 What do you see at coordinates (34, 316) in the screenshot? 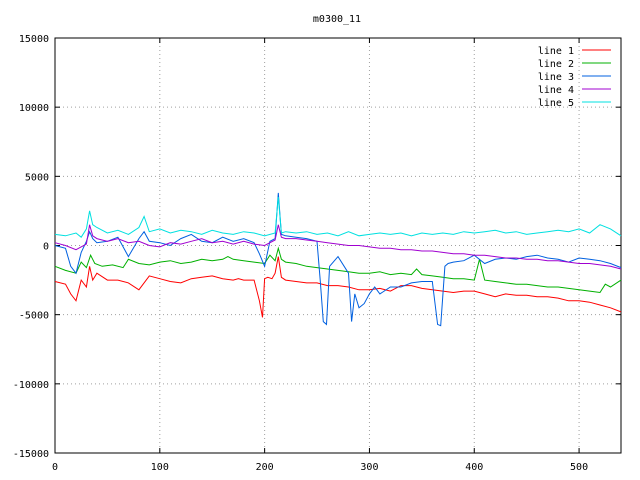
I see `y-tick-label: -5000` at bounding box center [34, 316].